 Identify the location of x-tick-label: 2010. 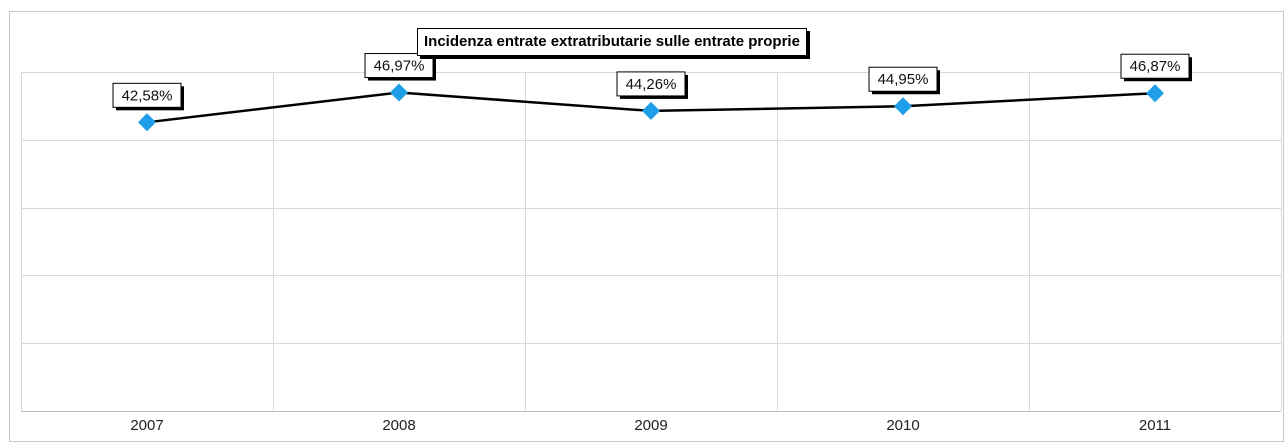
(902, 425).